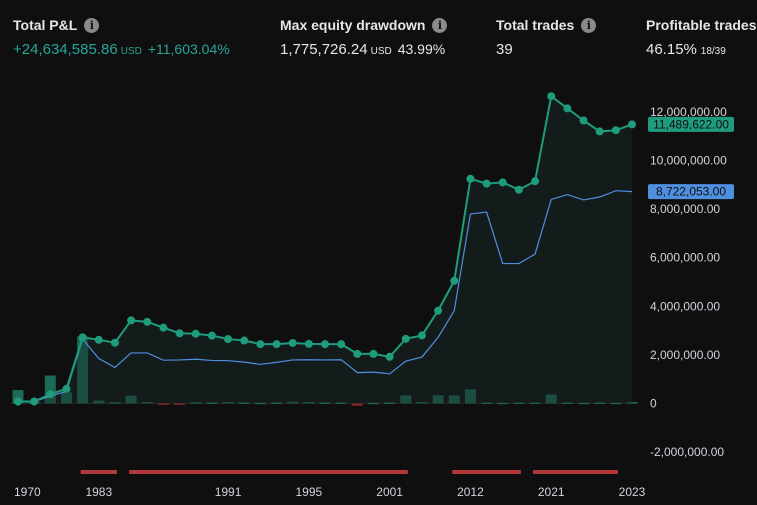 This screenshot has height=505, width=757. Describe the element at coordinates (701, 25) in the screenshot. I see `profitable-trades-label: Profitable trades` at that location.